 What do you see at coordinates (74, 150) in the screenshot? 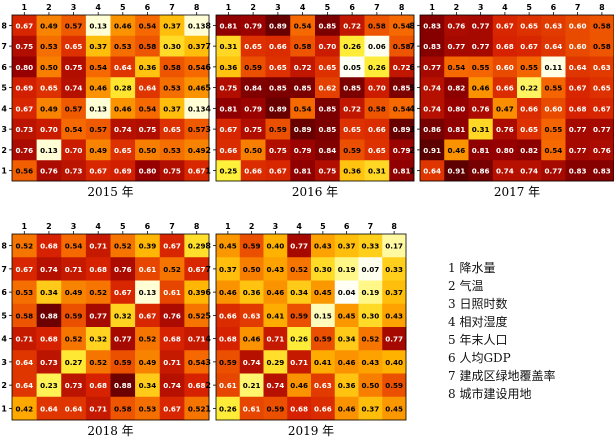
I see `cell-value-label: 0.70` at bounding box center [74, 150].